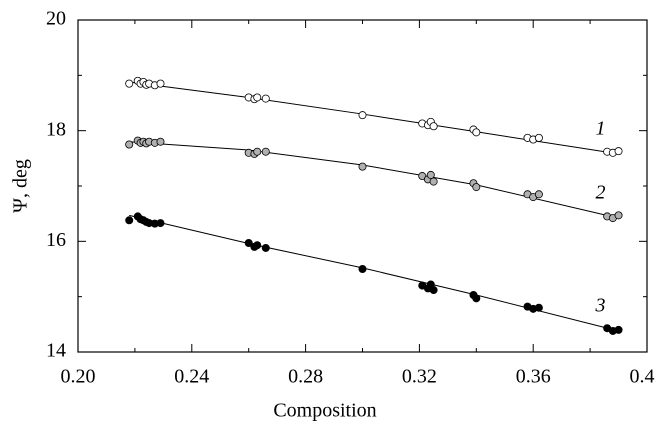 This screenshot has width=655, height=428. What do you see at coordinates (324, 411) in the screenshot?
I see `x-axis-label: Composition` at bounding box center [324, 411].